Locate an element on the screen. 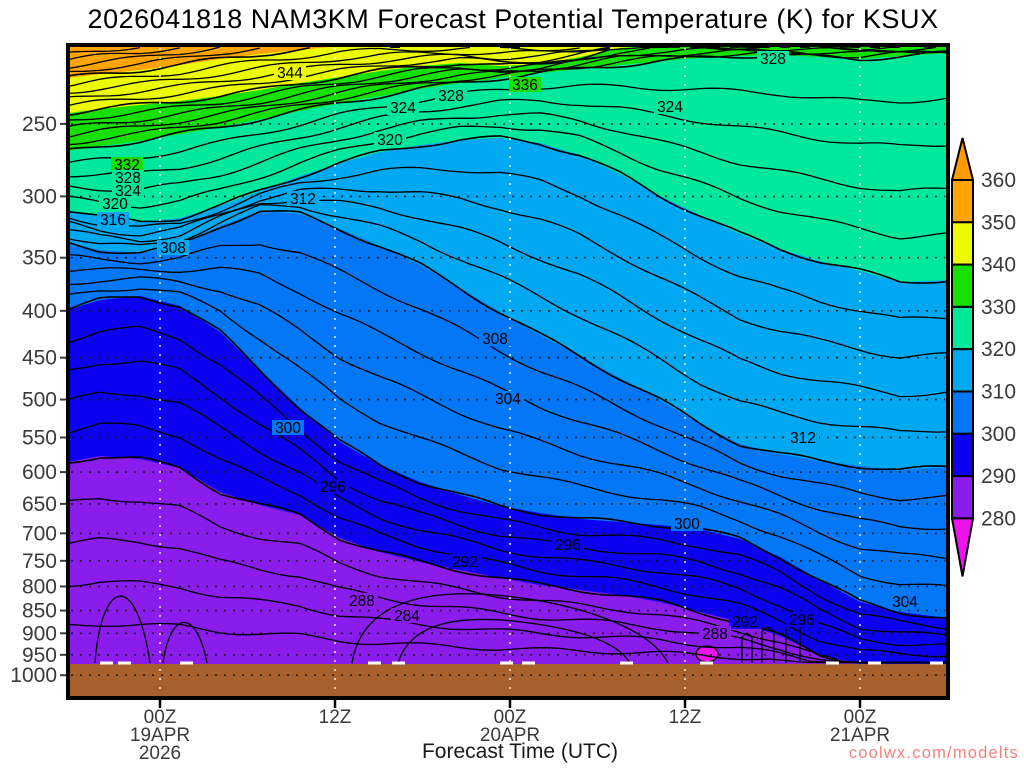 The image size is (1024, 768). fill-band-350-360+ is located at coordinates (508, 61).